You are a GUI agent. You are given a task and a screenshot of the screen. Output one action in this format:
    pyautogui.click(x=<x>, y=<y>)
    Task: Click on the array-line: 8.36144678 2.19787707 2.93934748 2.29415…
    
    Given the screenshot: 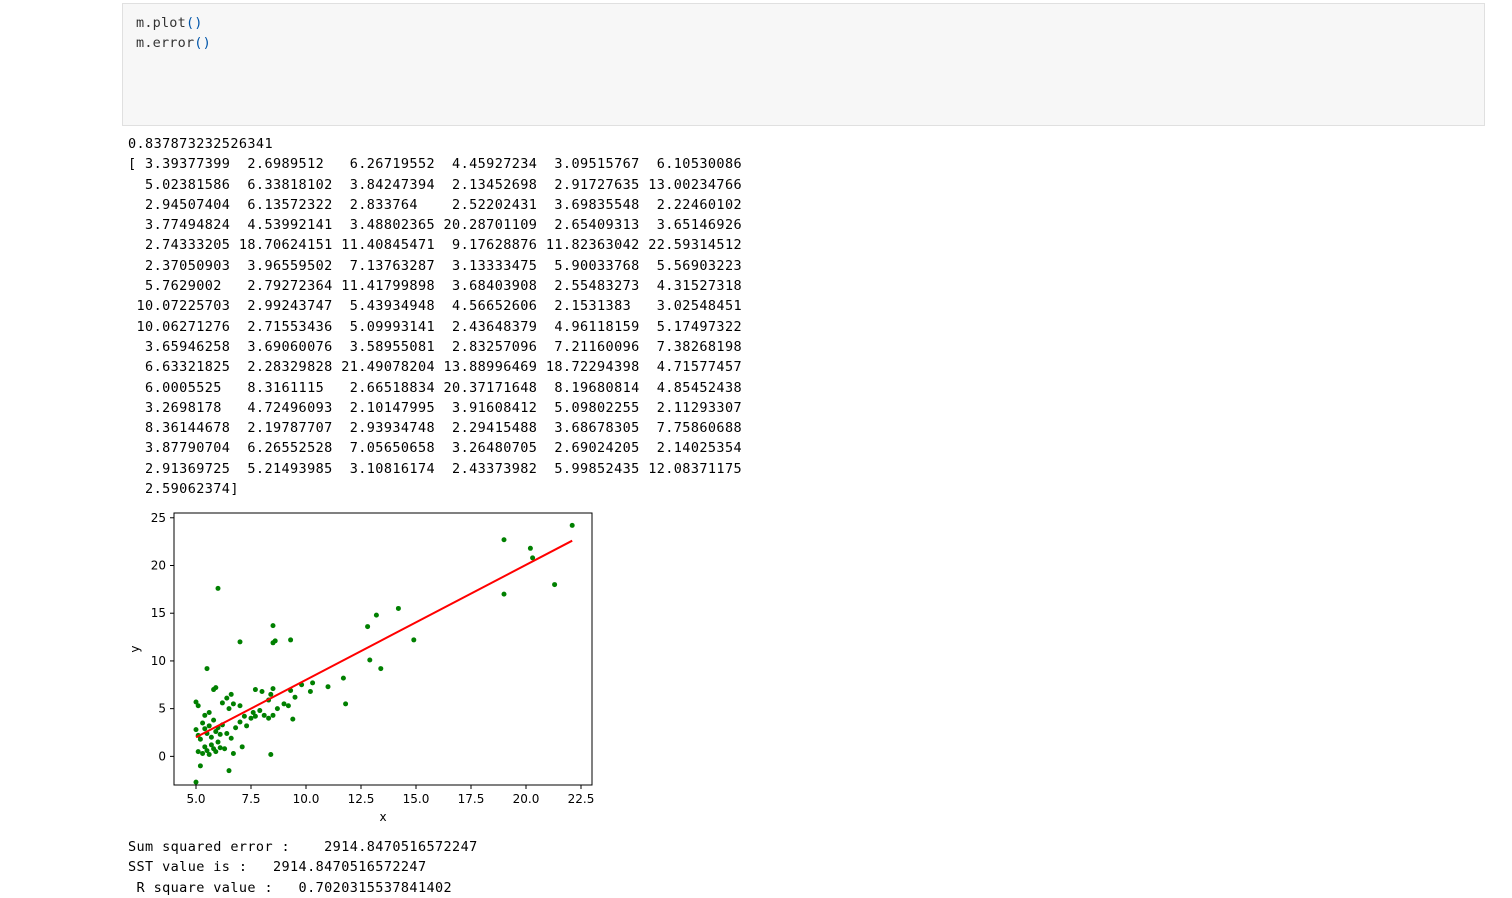 What is the action you would take?
    pyautogui.click(x=443, y=428)
    